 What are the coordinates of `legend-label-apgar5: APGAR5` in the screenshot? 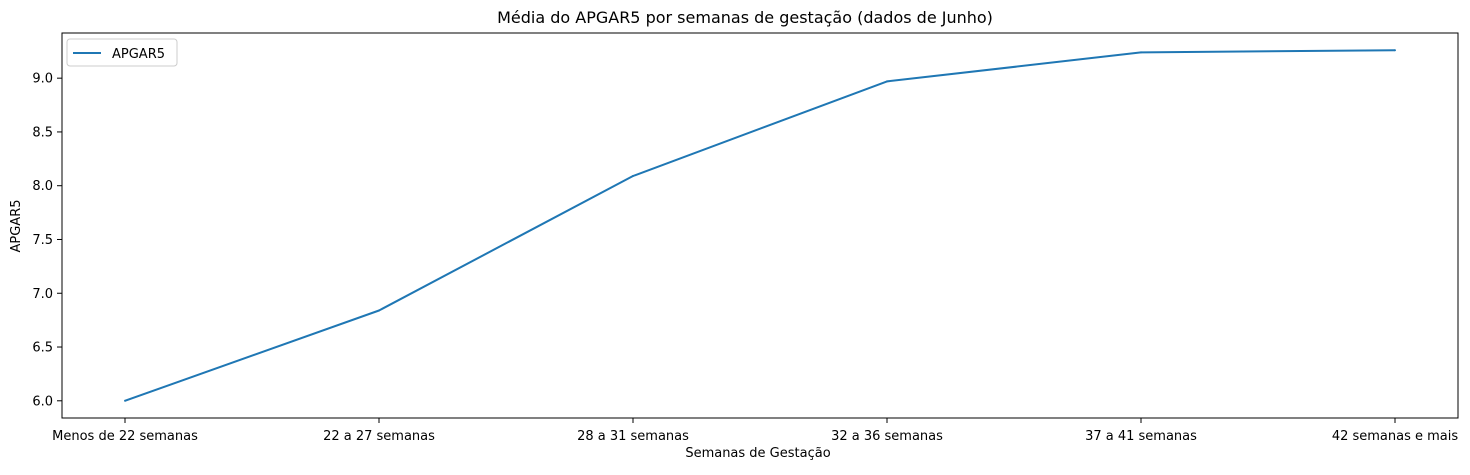 It's located at (138, 54).